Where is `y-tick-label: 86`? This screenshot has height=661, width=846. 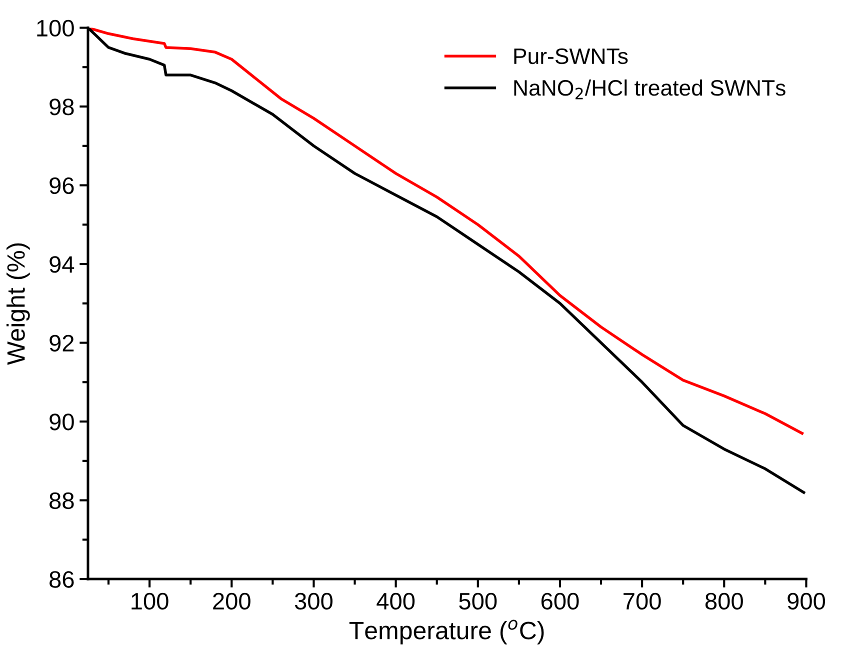
y-tick-label: 86 is located at coordinates (62, 579).